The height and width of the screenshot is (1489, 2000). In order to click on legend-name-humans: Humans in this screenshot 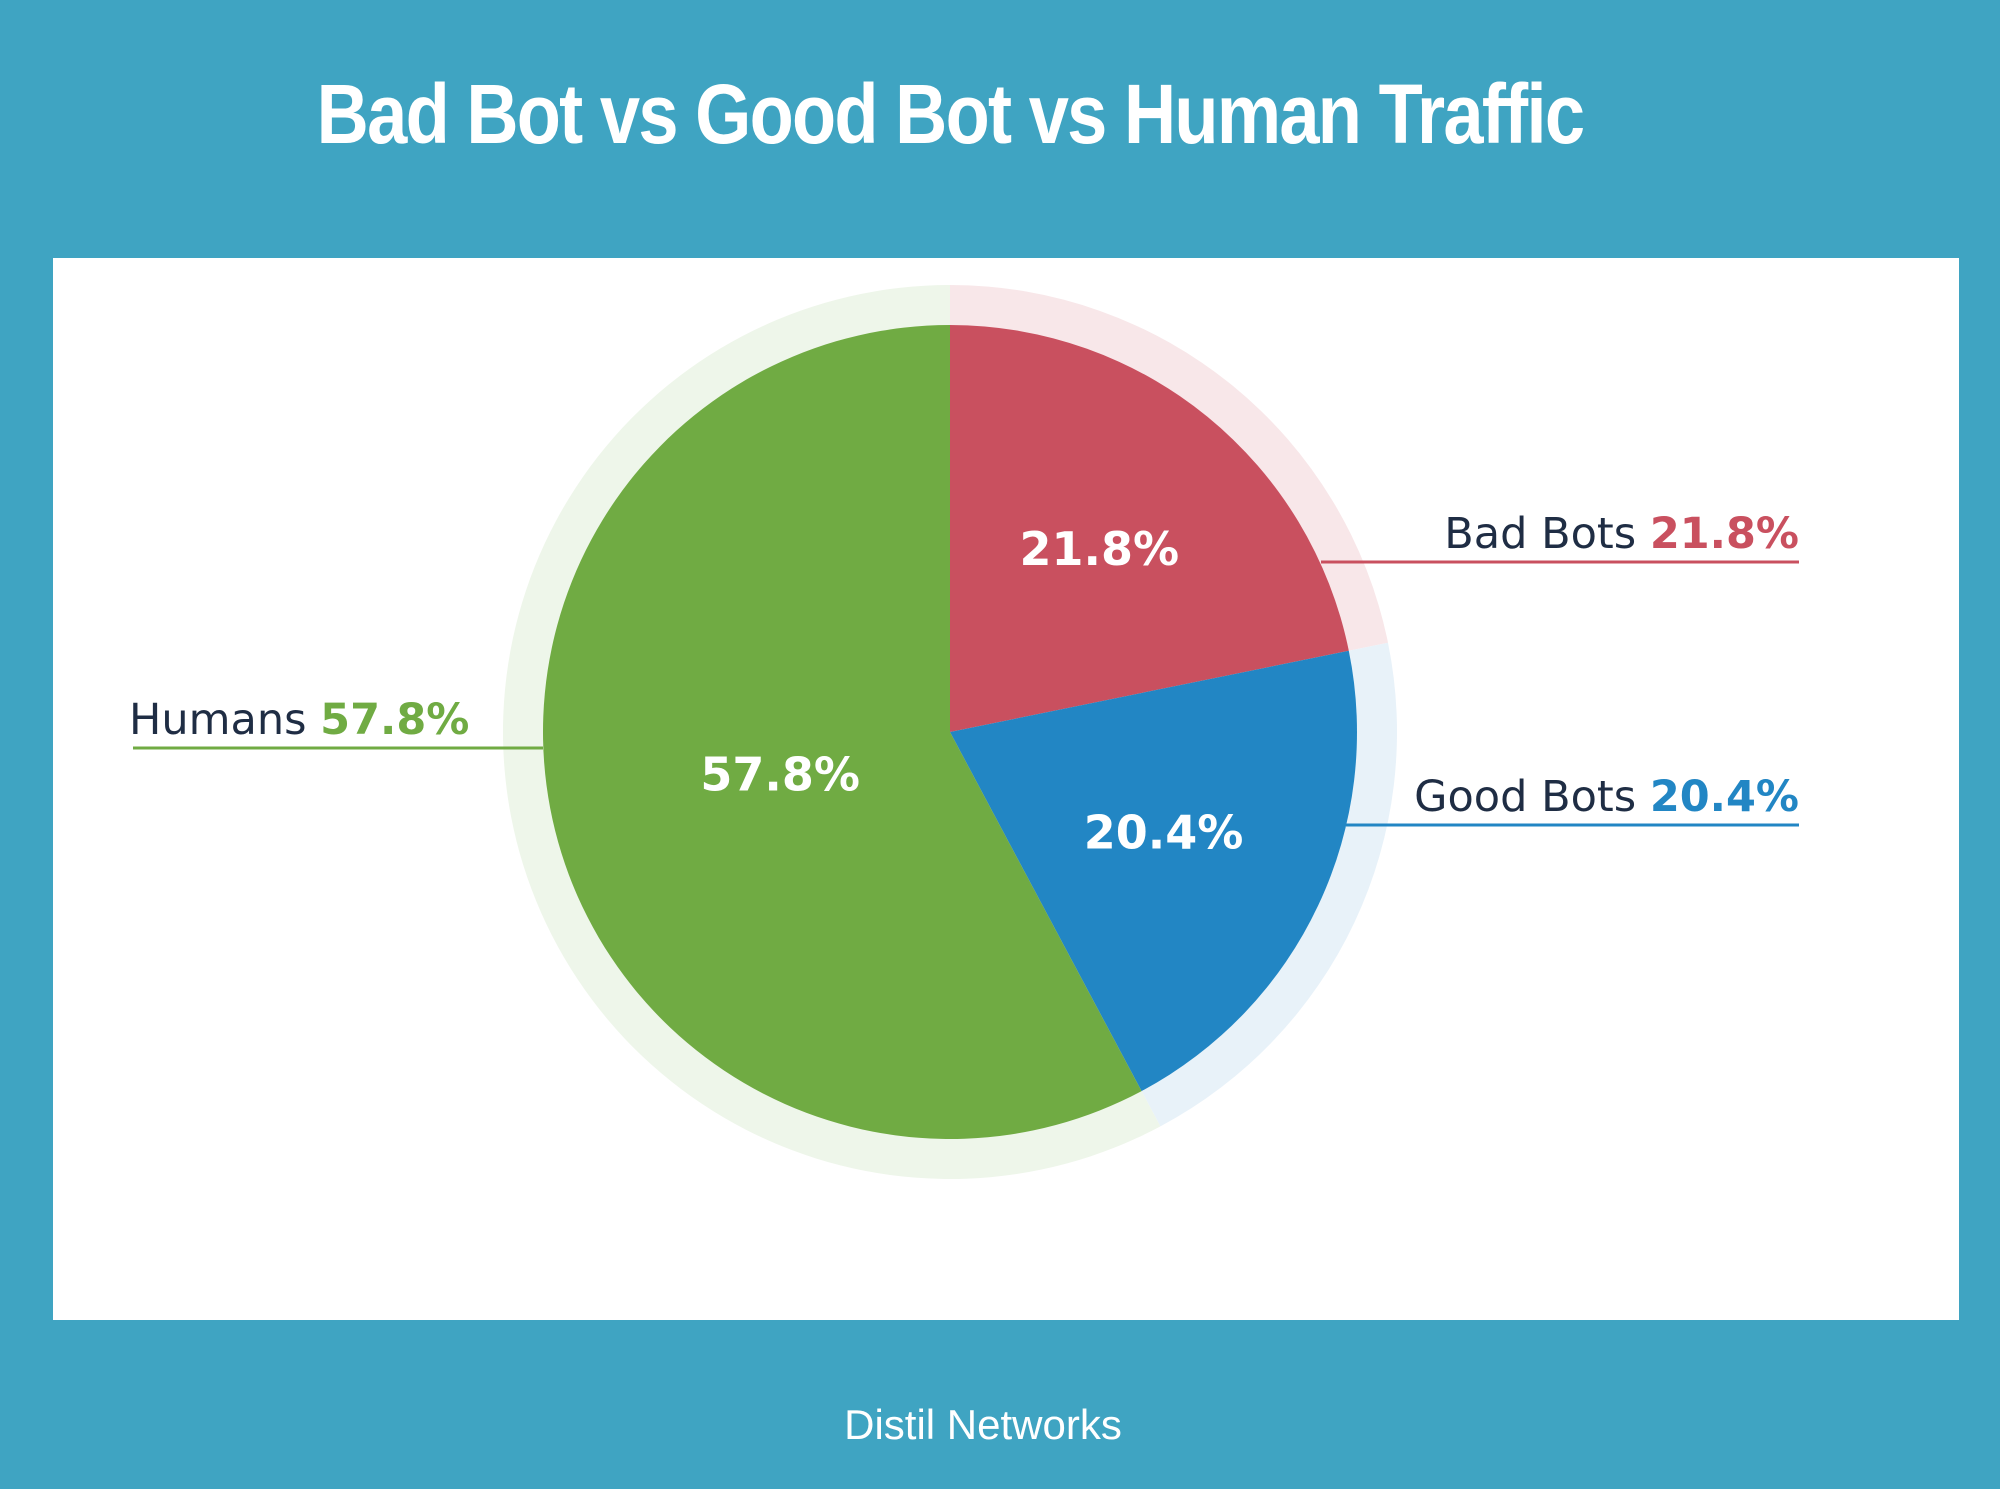, I will do `click(224, 720)`.